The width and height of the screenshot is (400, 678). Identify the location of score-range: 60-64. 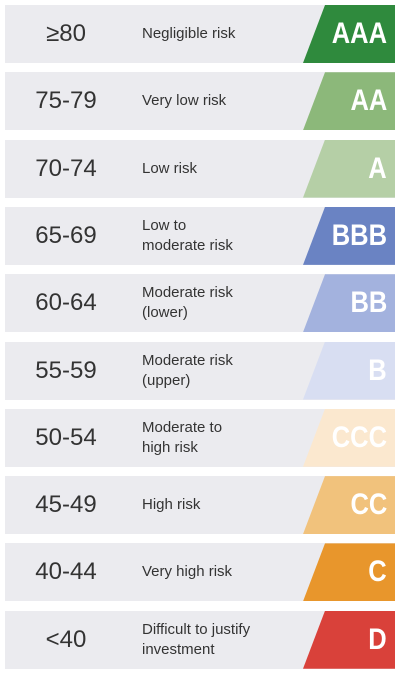
(66, 303).